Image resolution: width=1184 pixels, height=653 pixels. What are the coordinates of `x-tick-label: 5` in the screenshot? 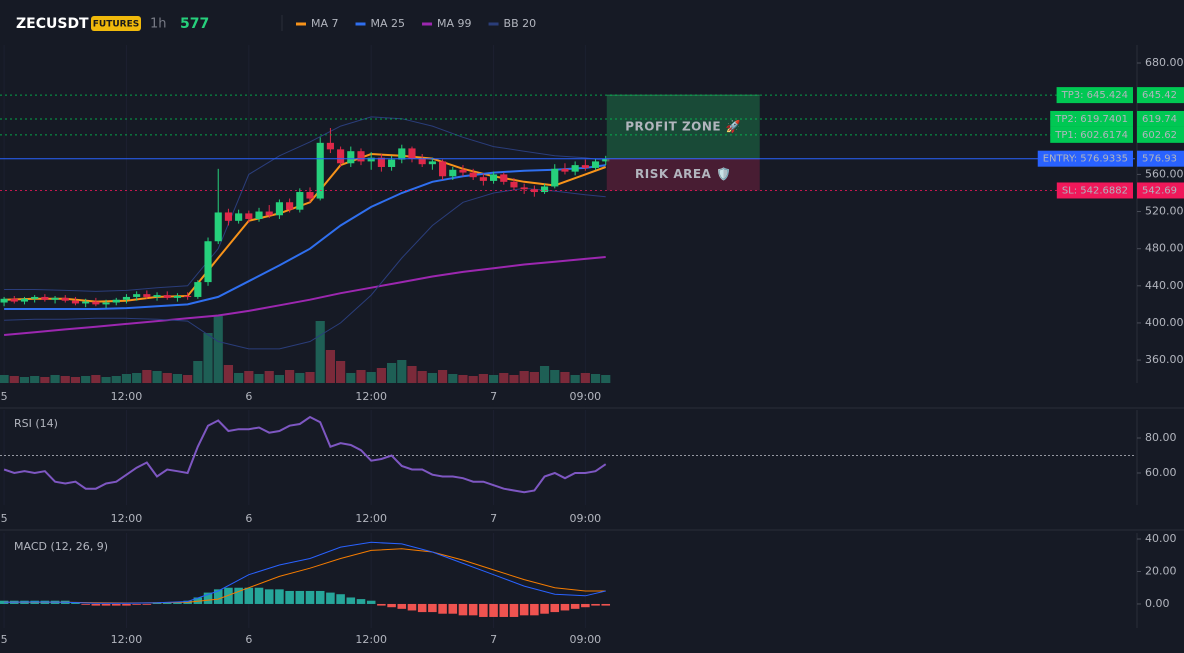 It's located at (4, 396).